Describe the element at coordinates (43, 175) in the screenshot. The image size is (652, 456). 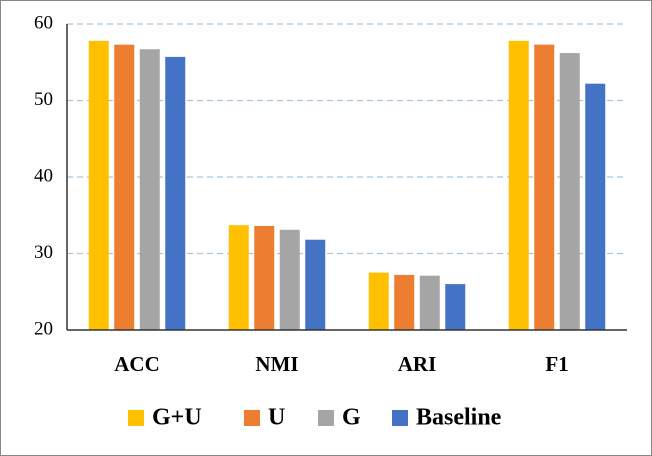
I see `y-tick-label: 40` at that location.